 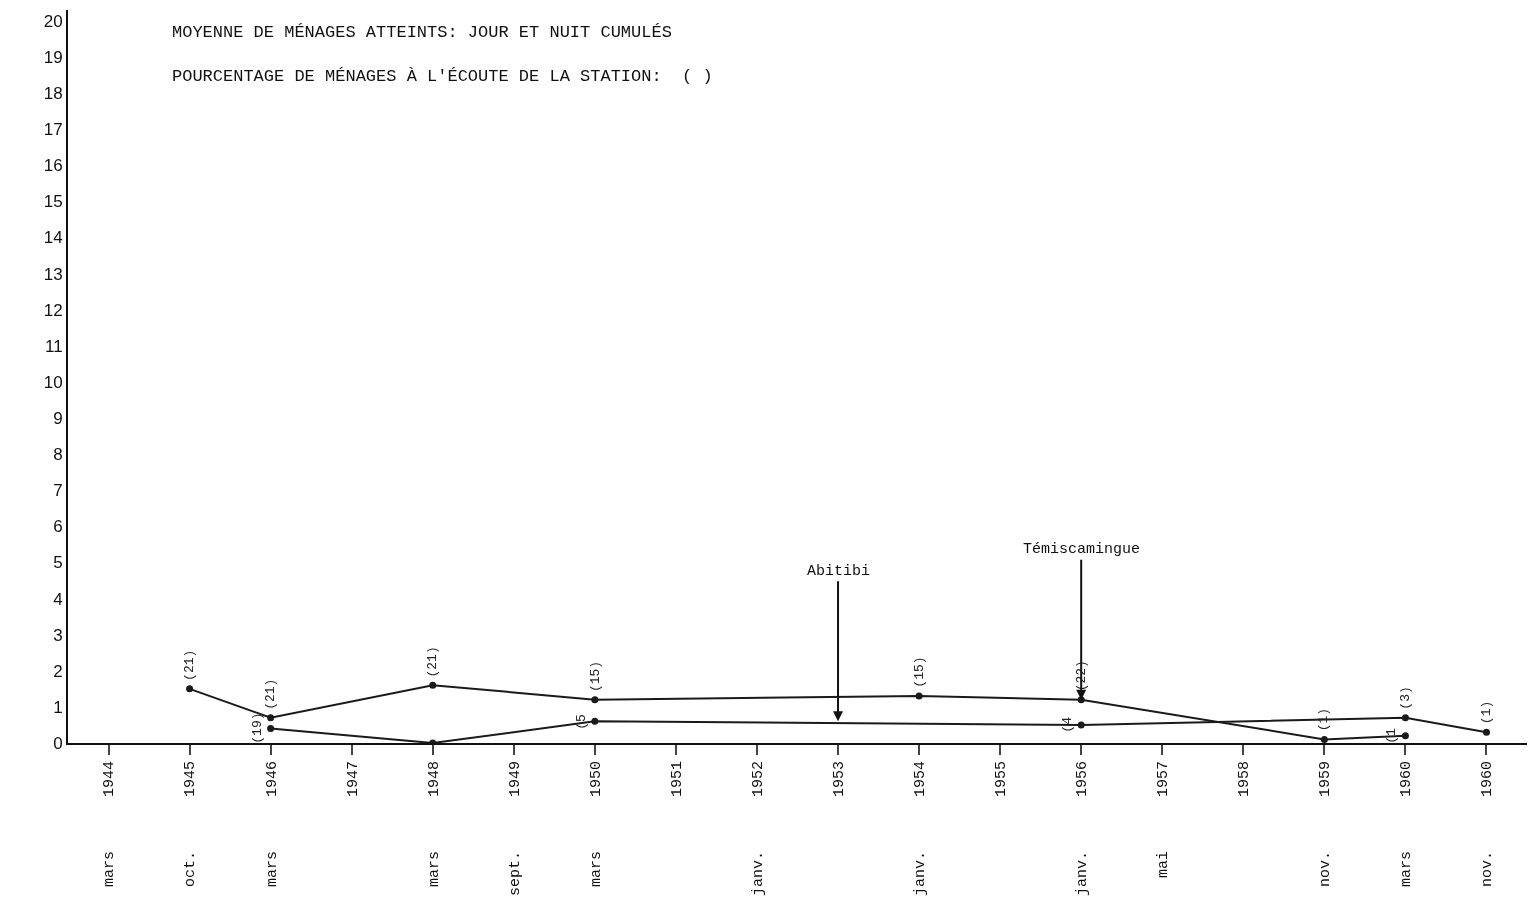 I want to click on text: MOYENNE DE MÉNAGES ATTEINTS: JOUR ET NUIT CUMULÉS, so click(x=422, y=32).